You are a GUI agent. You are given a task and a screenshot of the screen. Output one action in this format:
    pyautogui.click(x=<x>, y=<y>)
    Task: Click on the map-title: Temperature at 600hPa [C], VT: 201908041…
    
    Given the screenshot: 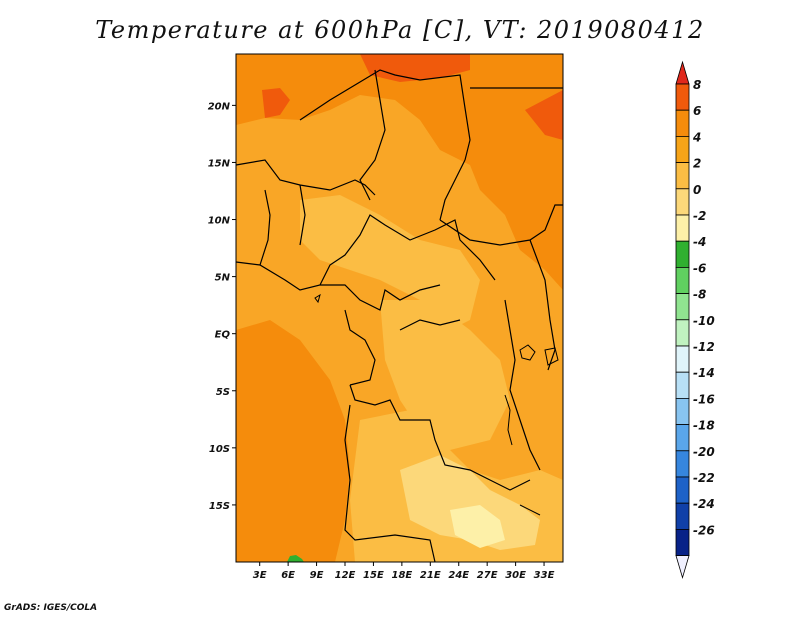 What is the action you would take?
    pyautogui.click(x=400, y=30)
    